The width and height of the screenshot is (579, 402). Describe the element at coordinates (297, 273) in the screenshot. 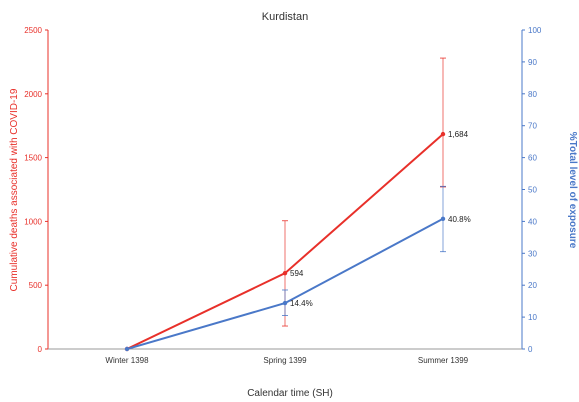

I see `series-1-data-label: 594` at that location.